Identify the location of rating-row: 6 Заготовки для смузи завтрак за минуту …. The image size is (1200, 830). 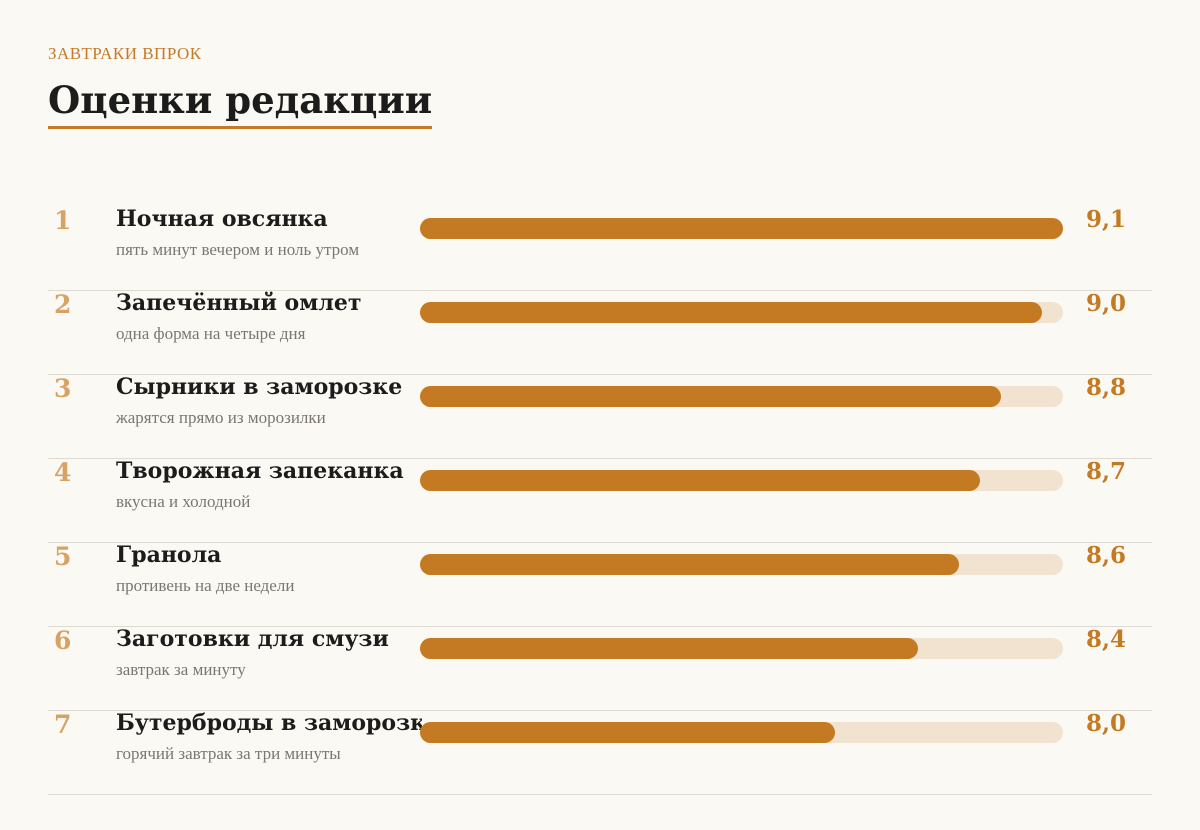
(600, 668).